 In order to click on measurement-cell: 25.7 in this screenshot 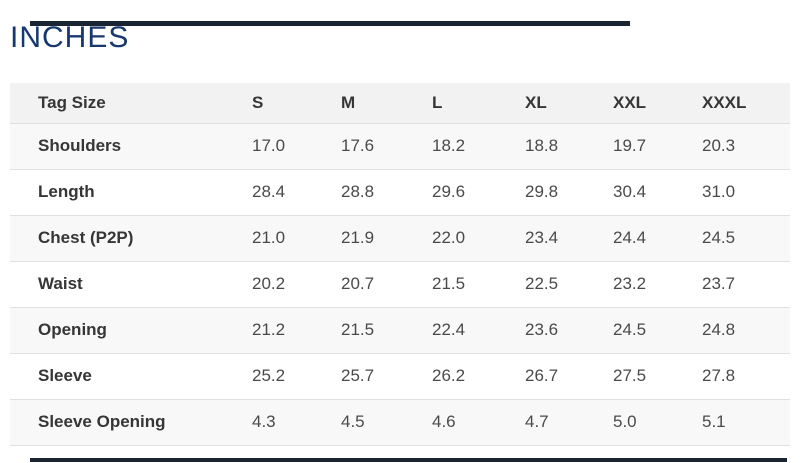, I will do `click(358, 375)`.